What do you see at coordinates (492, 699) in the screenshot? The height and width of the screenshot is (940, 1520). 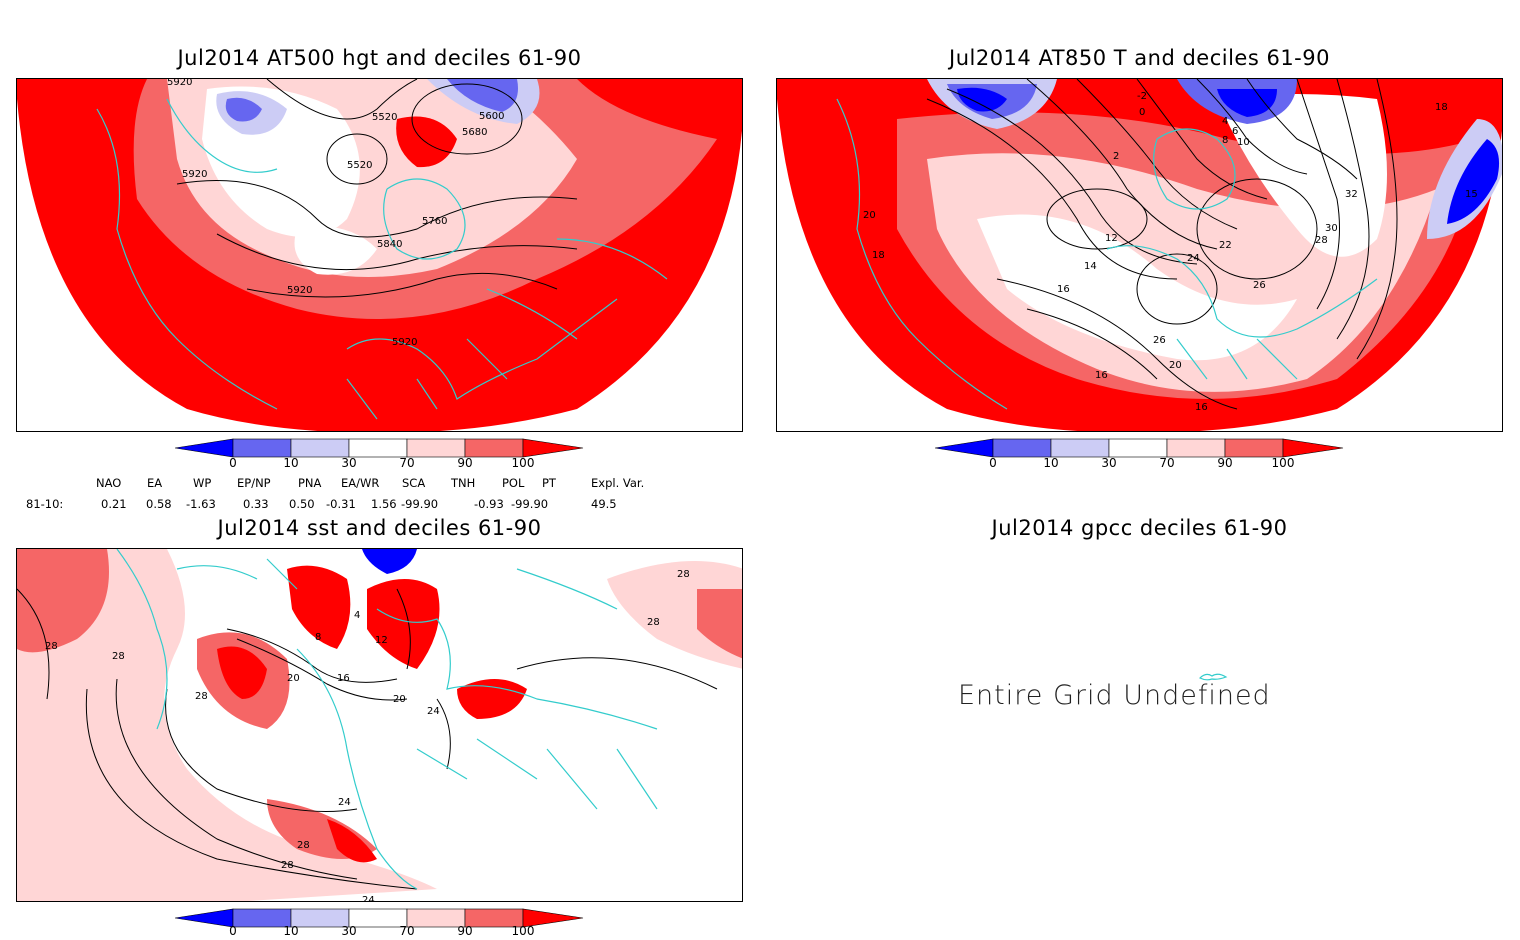 I see `p3-strong-red-area5` at bounding box center [492, 699].